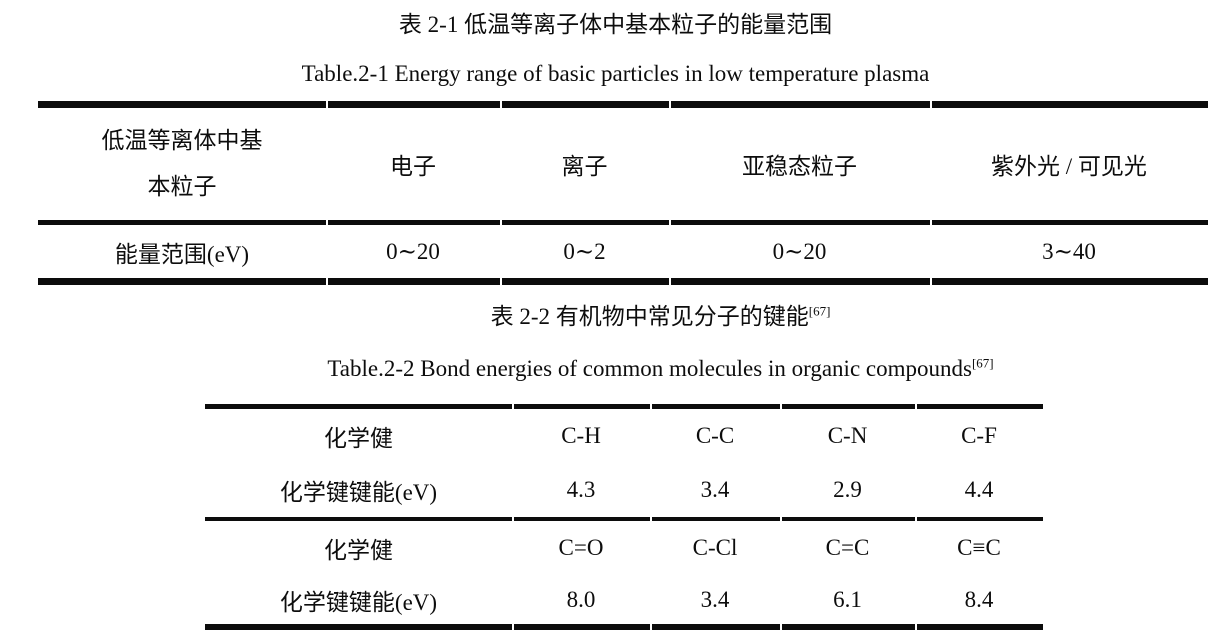 This screenshot has height=641, width=1231. Describe the element at coordinates (624, 548) in the screenshot. I see `table2-bond-row-2: 化学健 C=O C-Cl C=C C≡C` at that location.